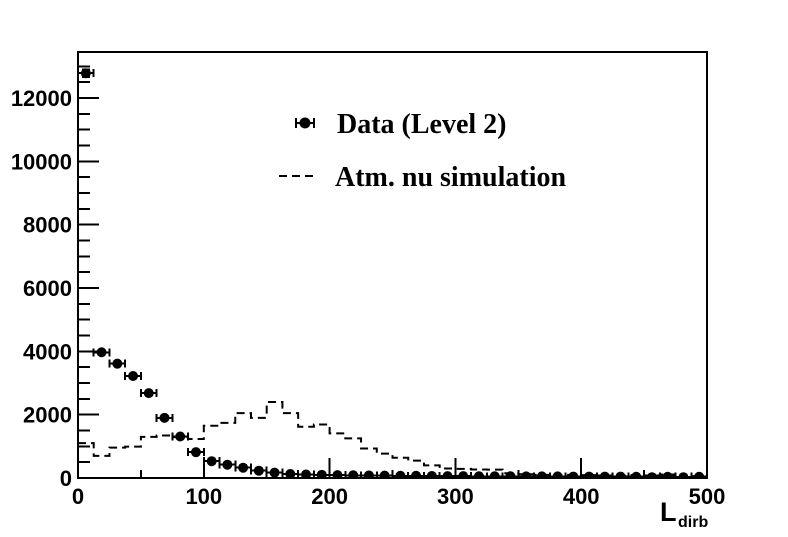 The height and width of the screenshot is (537, 788). I want to click on x-axis-ticks, so click(392, 468).